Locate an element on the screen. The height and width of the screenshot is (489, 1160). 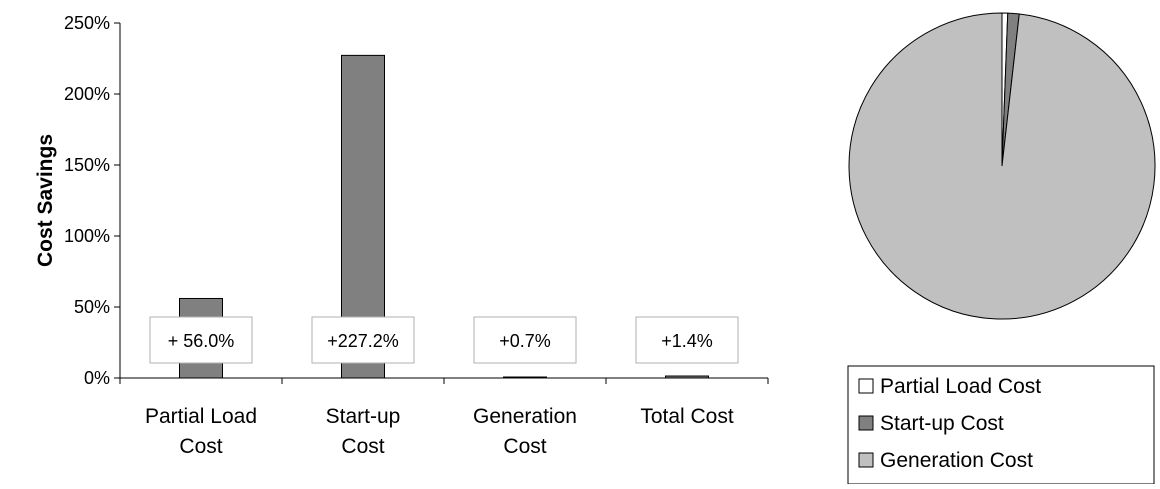
data-label: +0.7% is located at coordinates (525, 341).